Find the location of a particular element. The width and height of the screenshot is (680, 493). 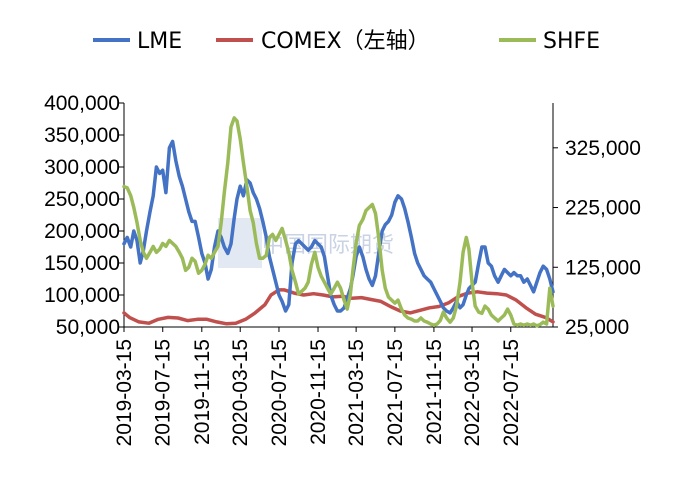

left-y-tick-label: 200,000 is located at coordinates (82, 231).